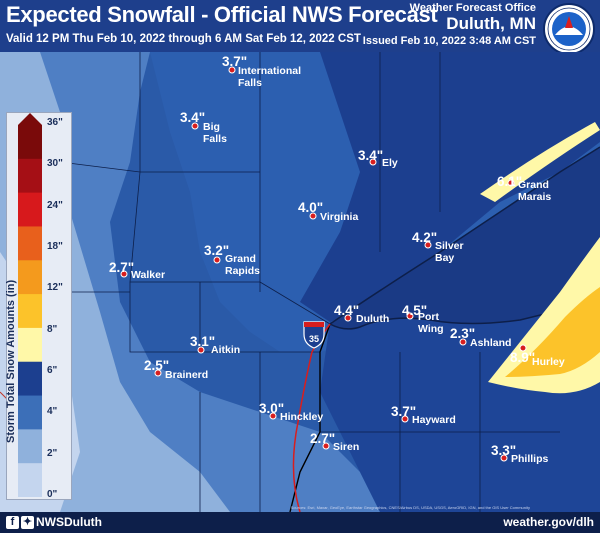 The height and width of the screenshot is (533, 600). Describe the element at coordinates (462, 333) in the screenshot. I see `snow-amount: 2.3"` at that location.